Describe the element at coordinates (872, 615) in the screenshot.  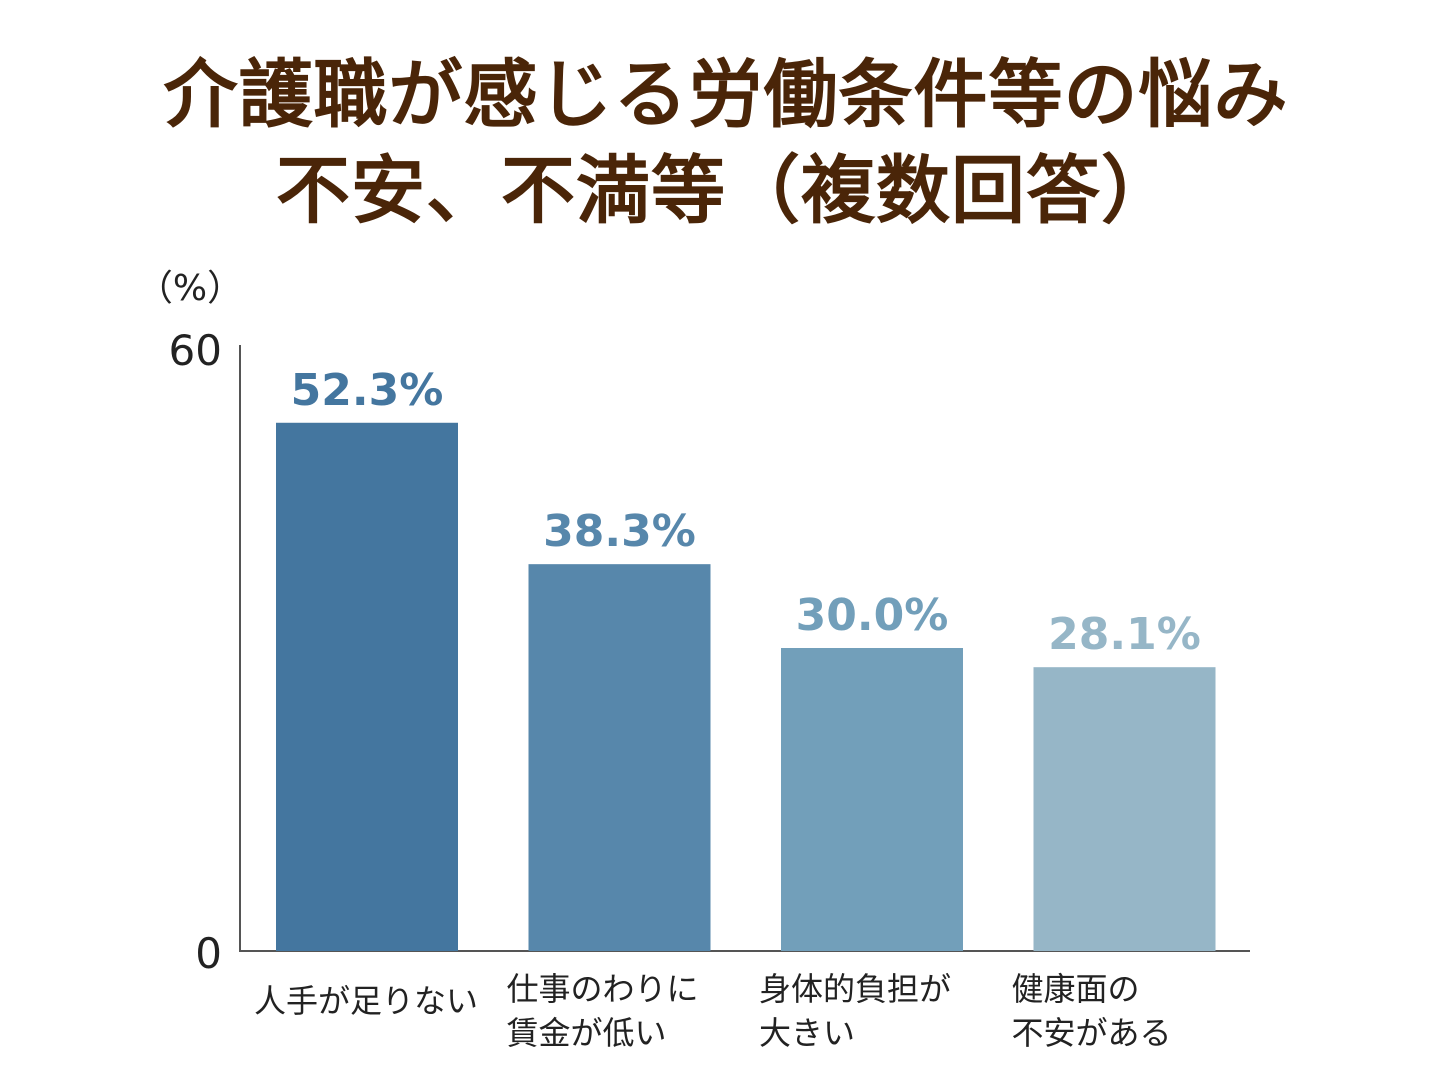
I see `bar-value-label-3: 30.0%` at that location.